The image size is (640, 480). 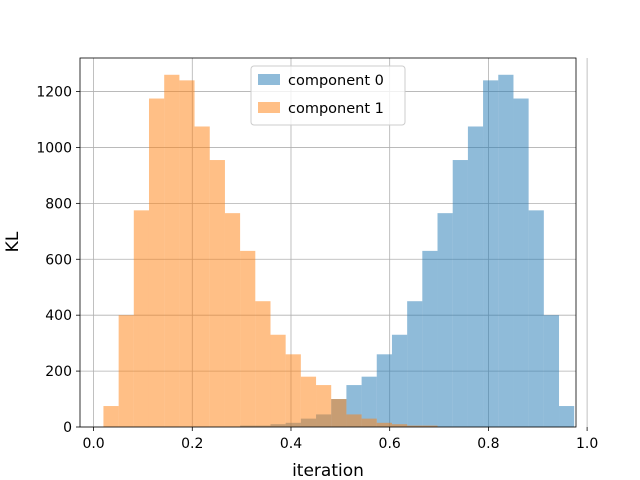 I want to click on y-tick-label-2: 400, so click(x=58, y=316).